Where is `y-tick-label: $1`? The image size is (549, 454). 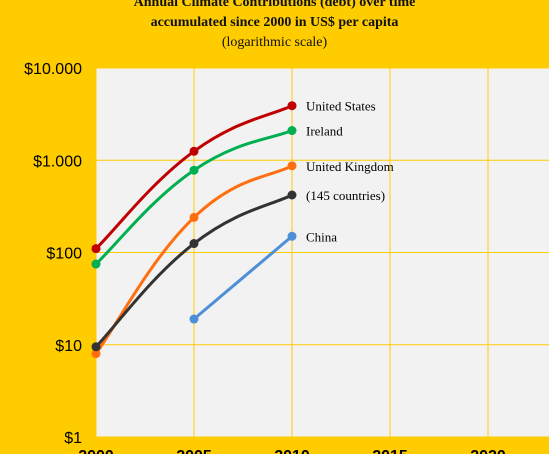 y-tick-label: $1 is located at coordinates (73, 438).